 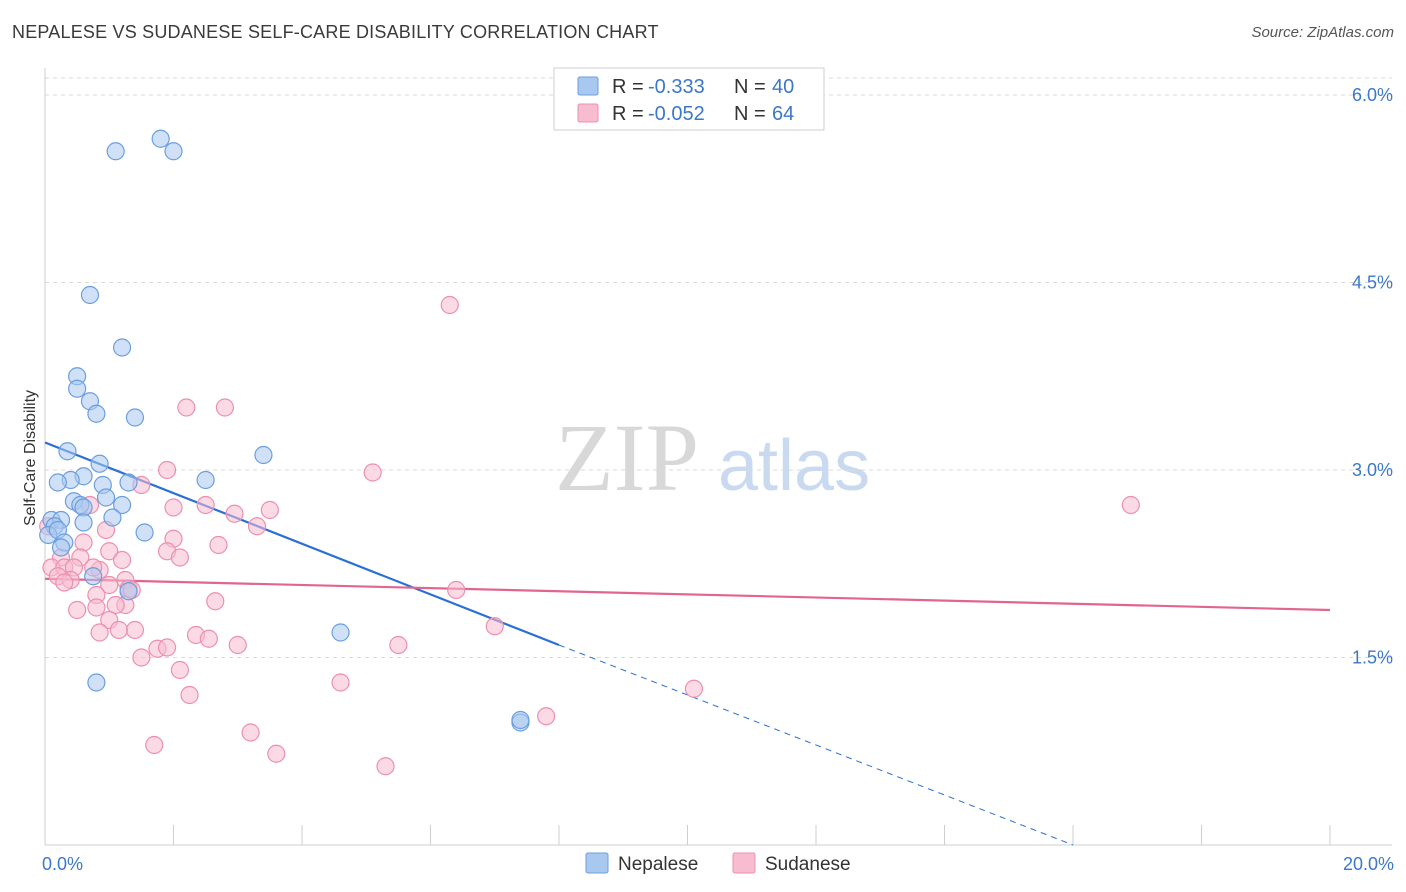 I want to click on bottom-legend: Nepalese Sudanese, so click(x=718, y=863).